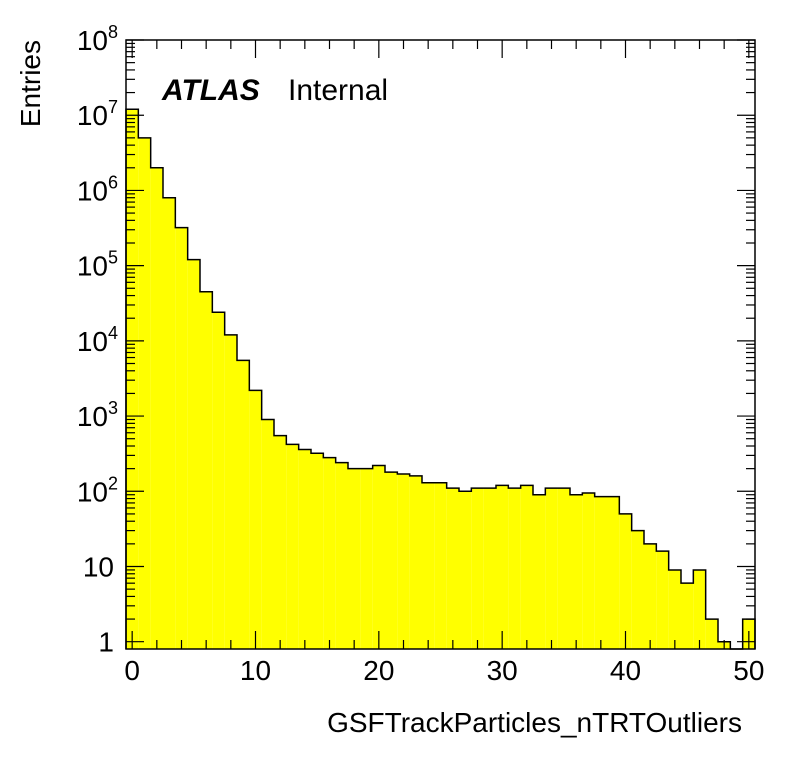 The width and height of the screenshot is (796, 772). Describe the element at coordinates (534, 722) in the screenshot. I see `x-axis-label: GSFTrackParticles_nTRTOutliers` at that location.